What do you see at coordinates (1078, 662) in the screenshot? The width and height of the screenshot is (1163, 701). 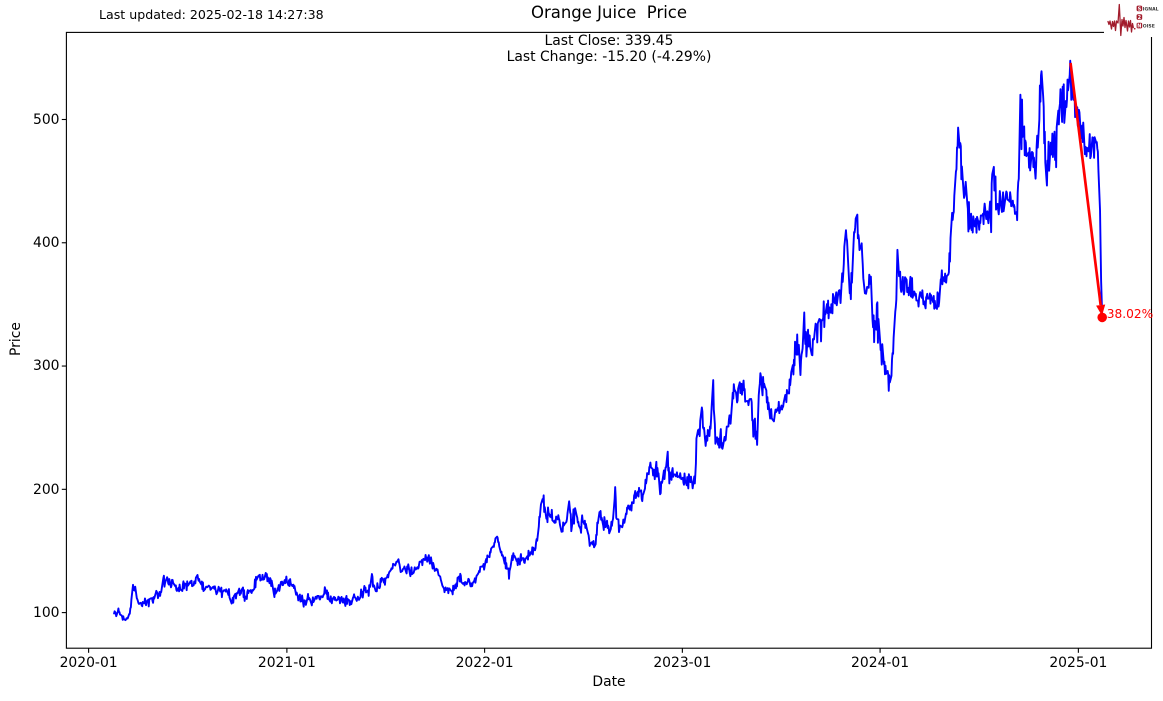 I see `x-tick-label: 2025-01` at bounding box center [1078, 662].